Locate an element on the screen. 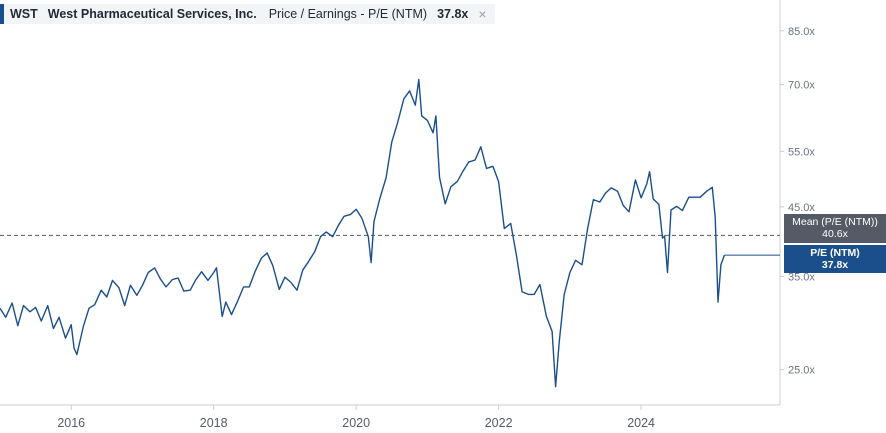 Image resolution: width=886 pixels, height=433 pixels. y-tick-label: 85.0x is located at coordinates (801, 32).